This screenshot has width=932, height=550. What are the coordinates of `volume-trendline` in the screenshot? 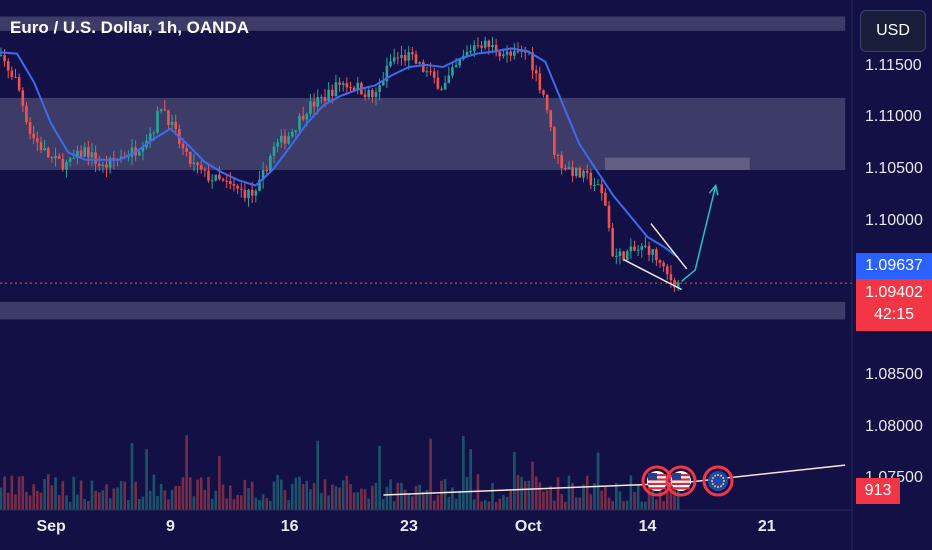 It's located at (531, 489).